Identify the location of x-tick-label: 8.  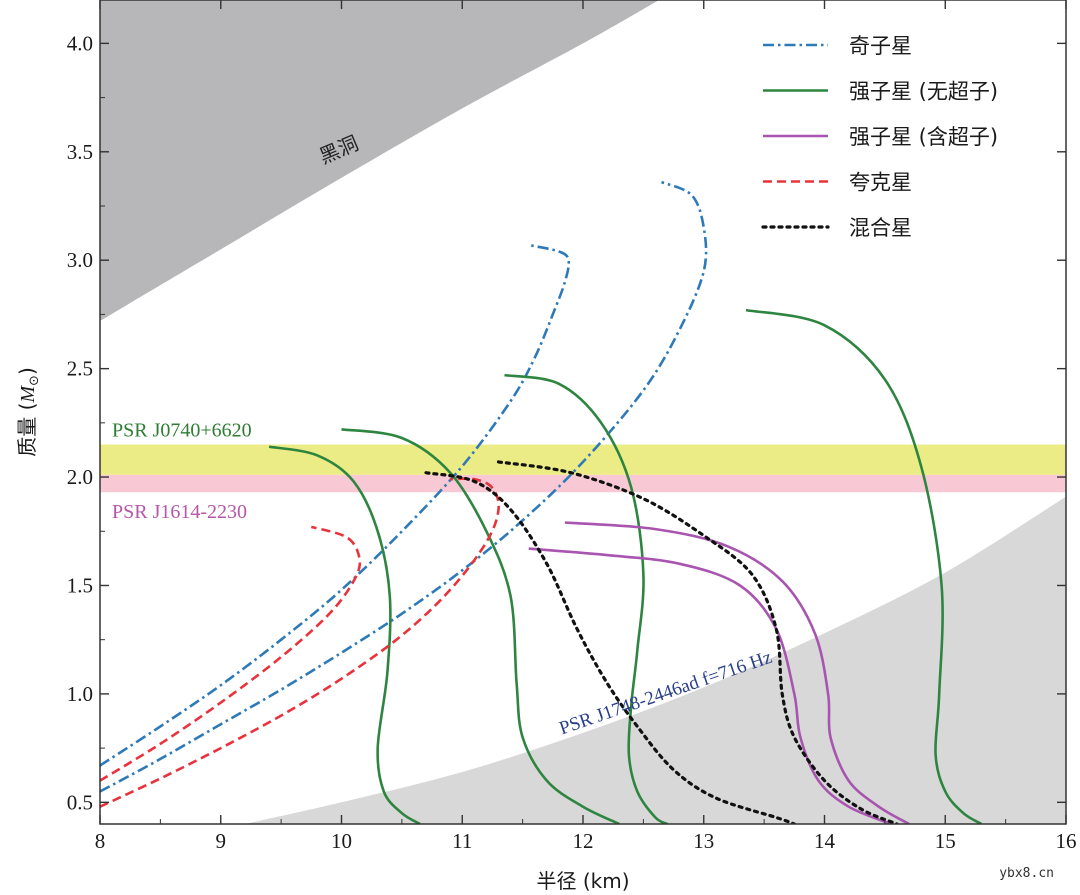
(100, 841).